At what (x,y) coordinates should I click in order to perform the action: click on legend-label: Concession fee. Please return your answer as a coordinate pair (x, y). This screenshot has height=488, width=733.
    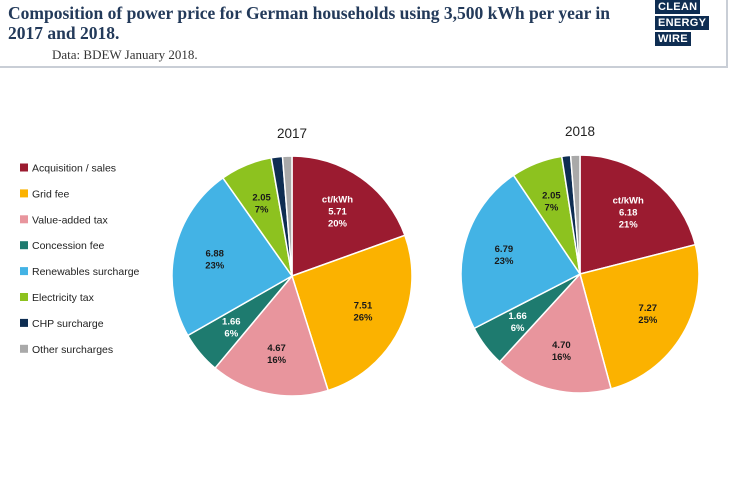
    Looking at the image, I should click on (68, 246).